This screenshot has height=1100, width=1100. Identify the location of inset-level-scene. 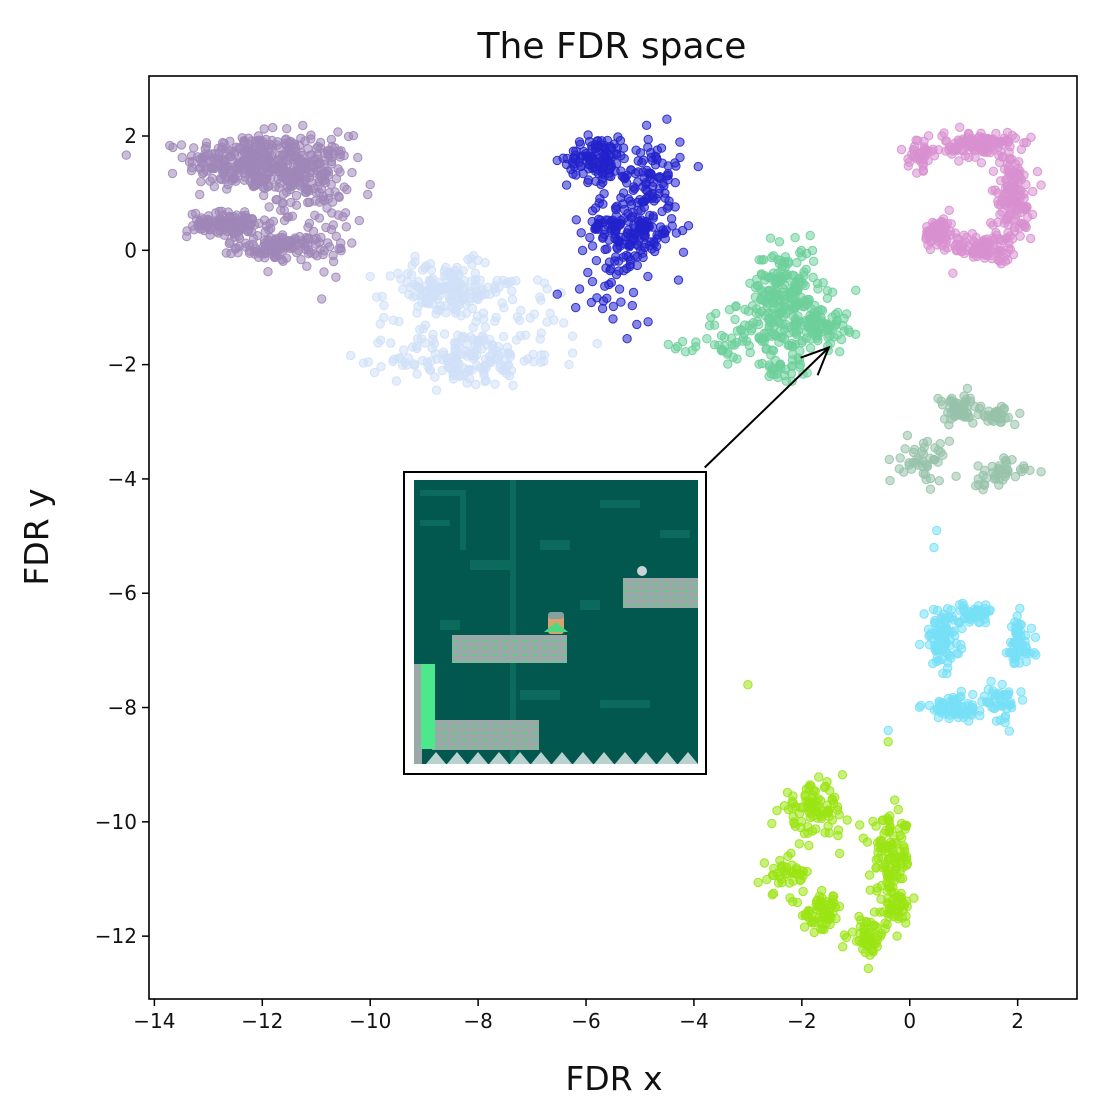
(556, 622).